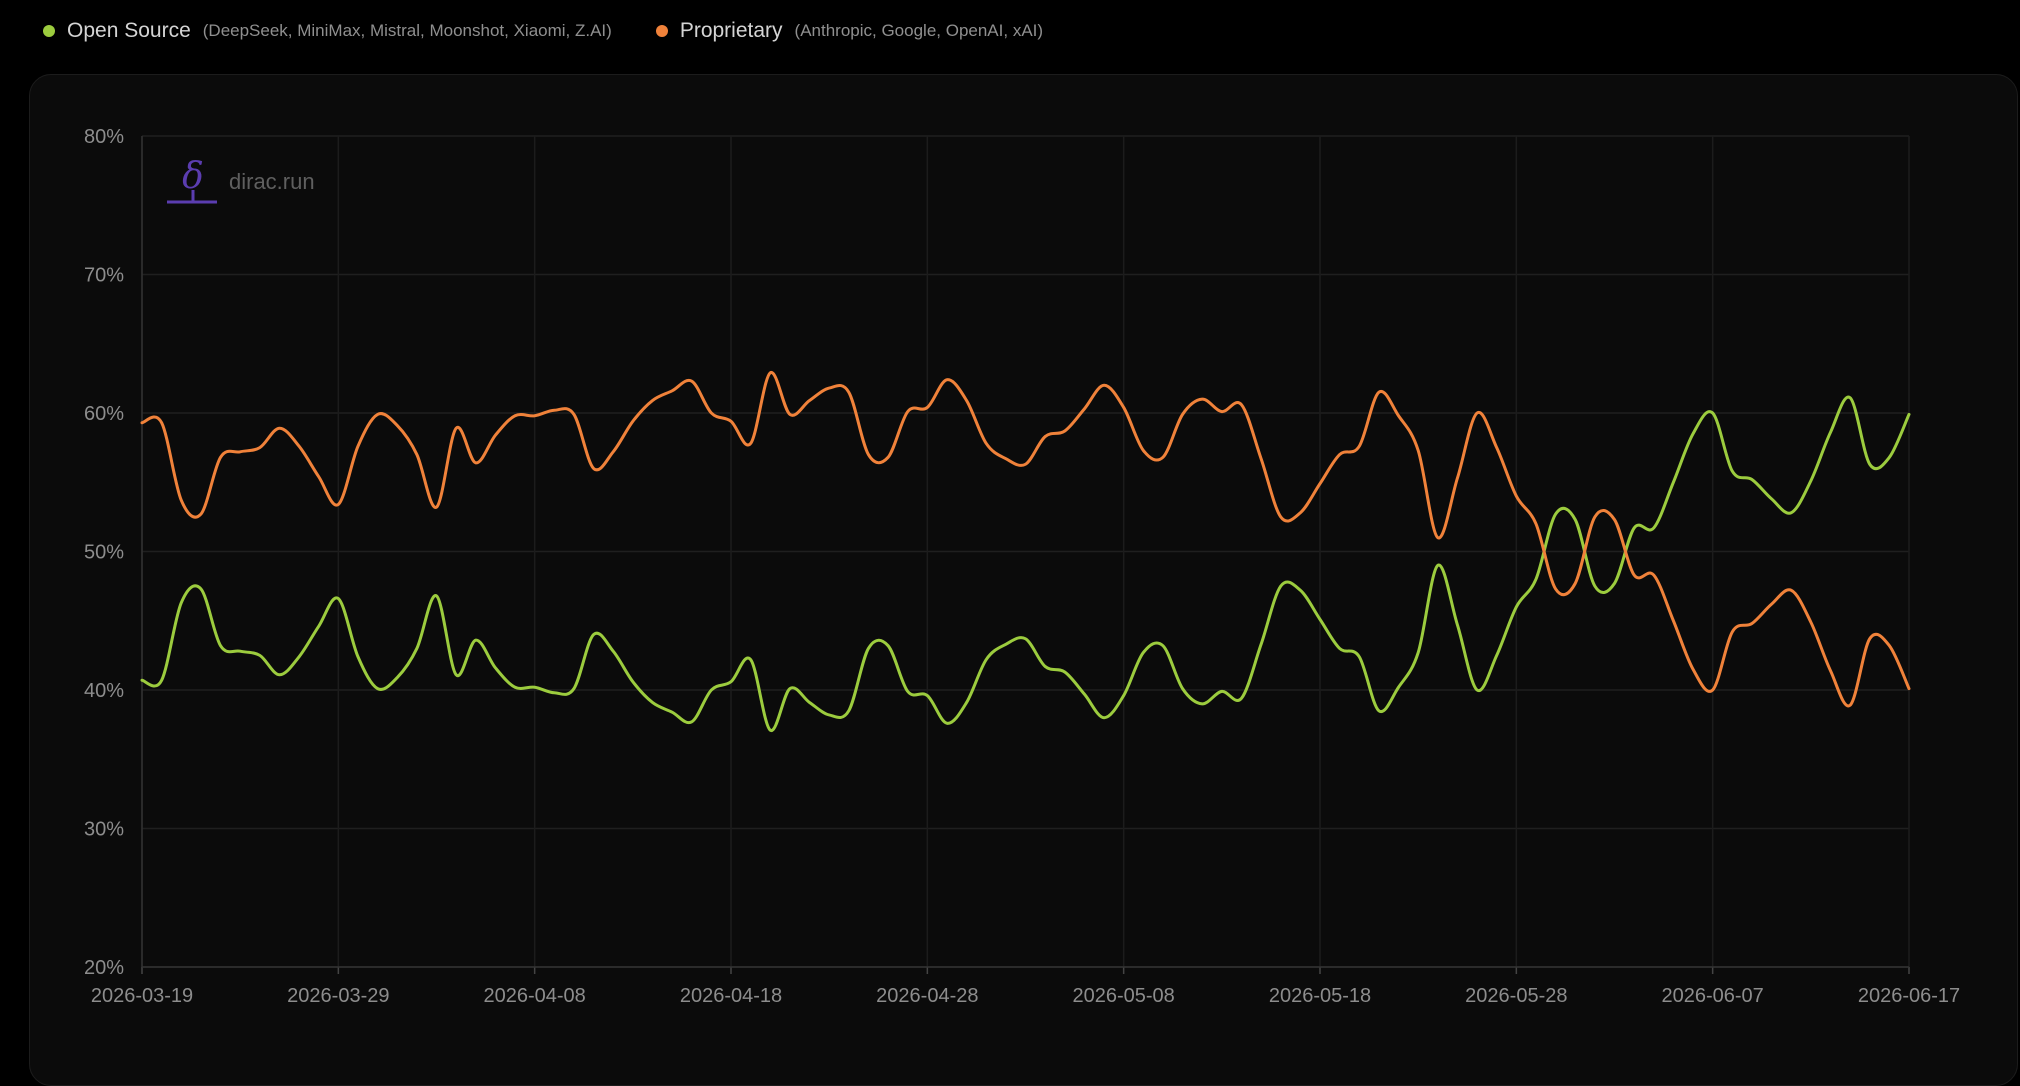 The height and width of the screenshot is (1086, 2020). I want to click on x-tick-label: 2026-05-18, so click(1320, 996).